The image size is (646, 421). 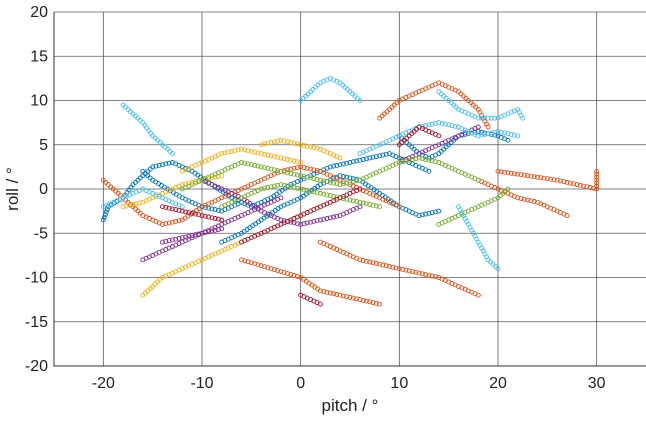 I want to click on y-tick-label: -10, so click(x=36, y=278).